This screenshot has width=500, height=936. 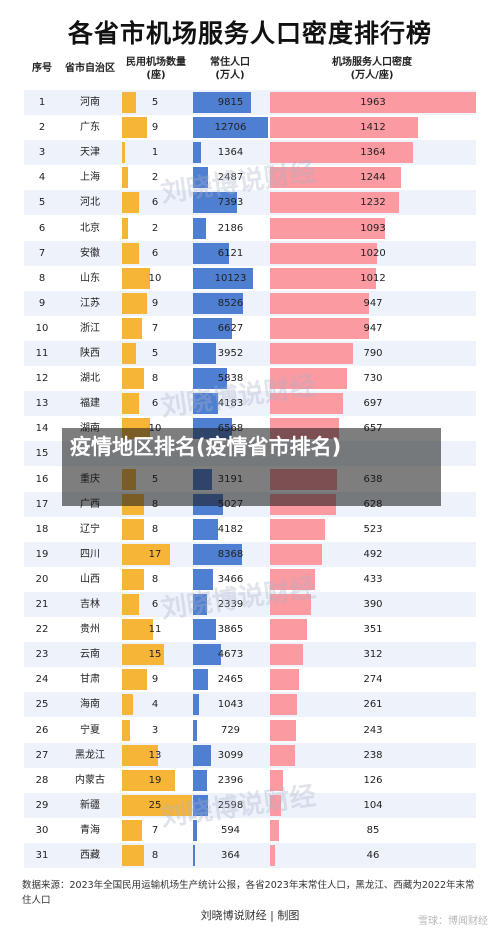 I want to click on population-value: 3865, so click(x=230, y=630).